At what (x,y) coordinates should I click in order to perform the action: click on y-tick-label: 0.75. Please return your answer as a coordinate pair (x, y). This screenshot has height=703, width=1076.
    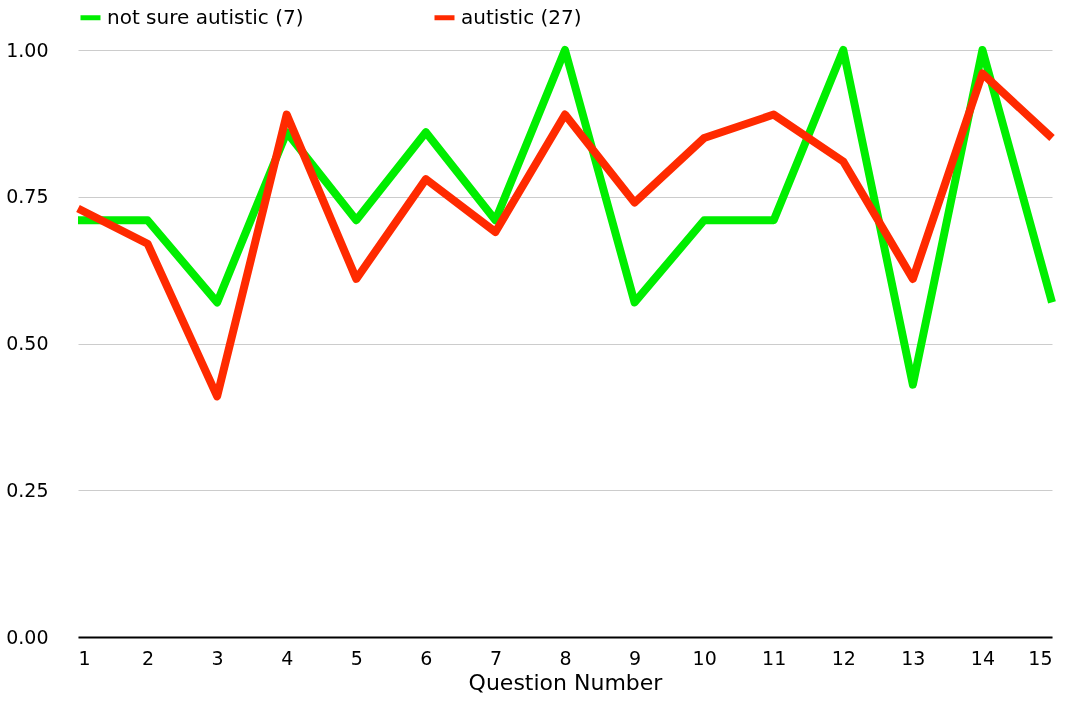
    Looking at the image, I should click on (27, 196).